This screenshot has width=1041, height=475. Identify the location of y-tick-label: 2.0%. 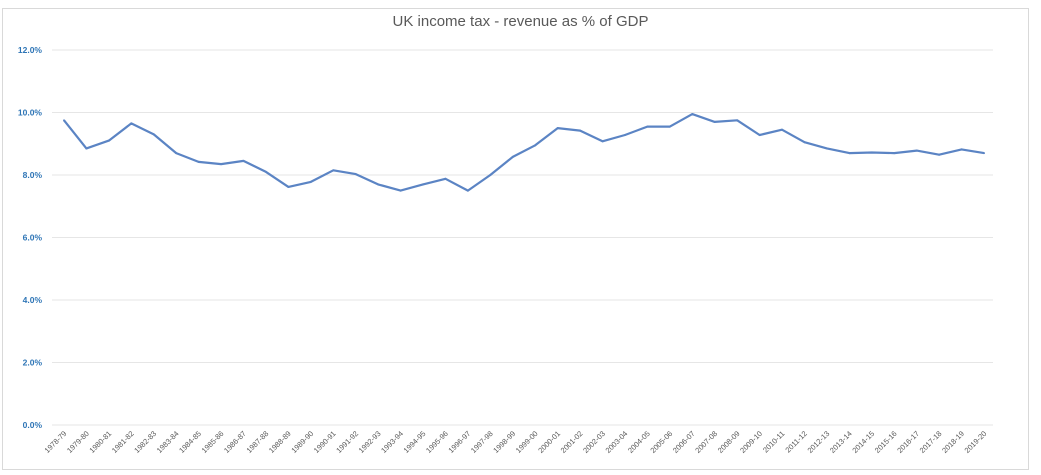
(33, 363).